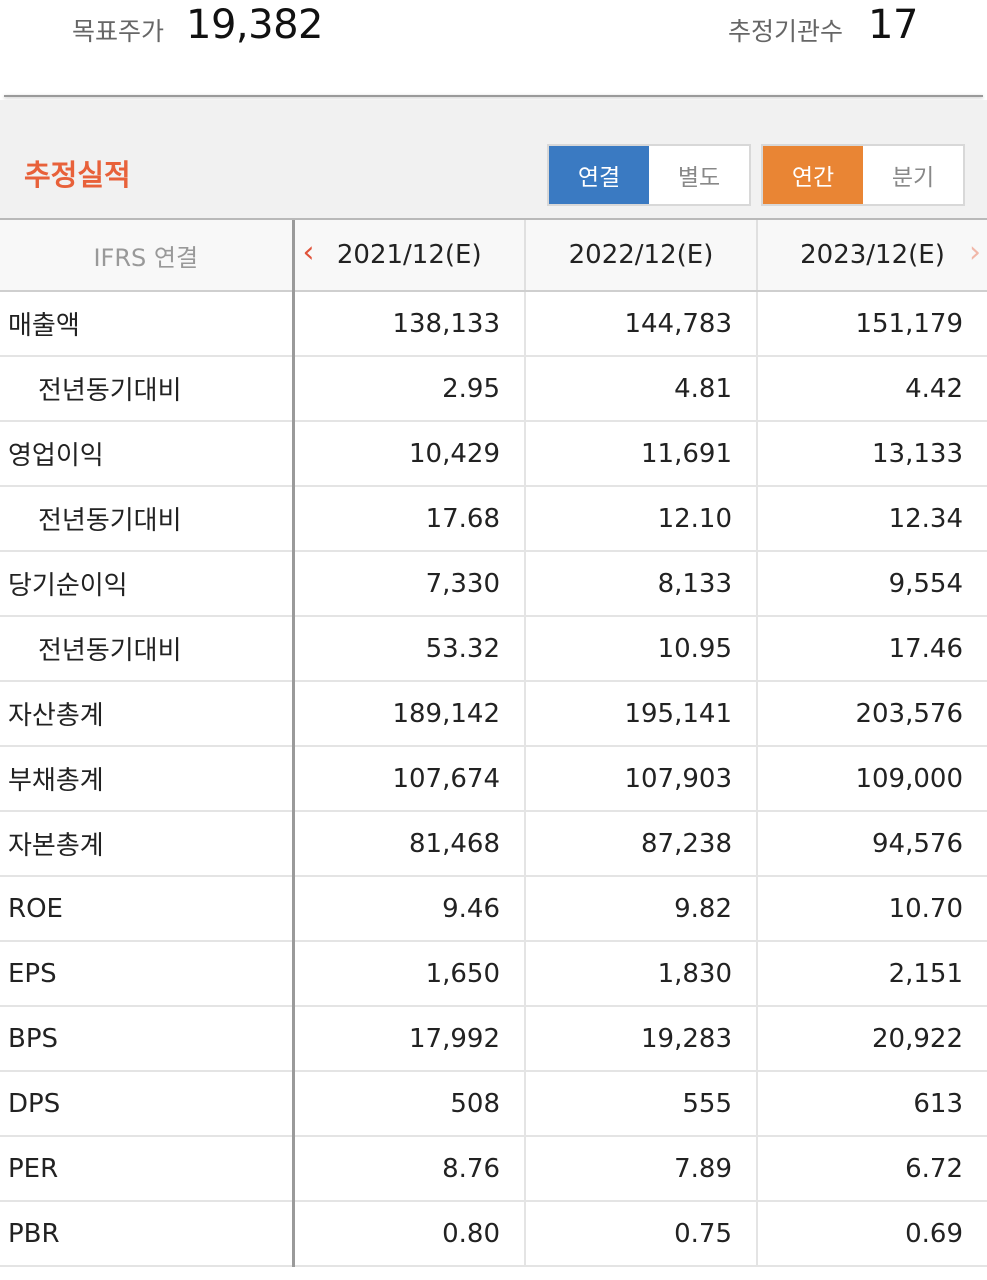 Image resolution: width=987 pixels, height=1280 pixels. What do you see at coordinates (872, 909) in the screenshot?
I see `row-value: 10.70` at bounding box center [872, 909].